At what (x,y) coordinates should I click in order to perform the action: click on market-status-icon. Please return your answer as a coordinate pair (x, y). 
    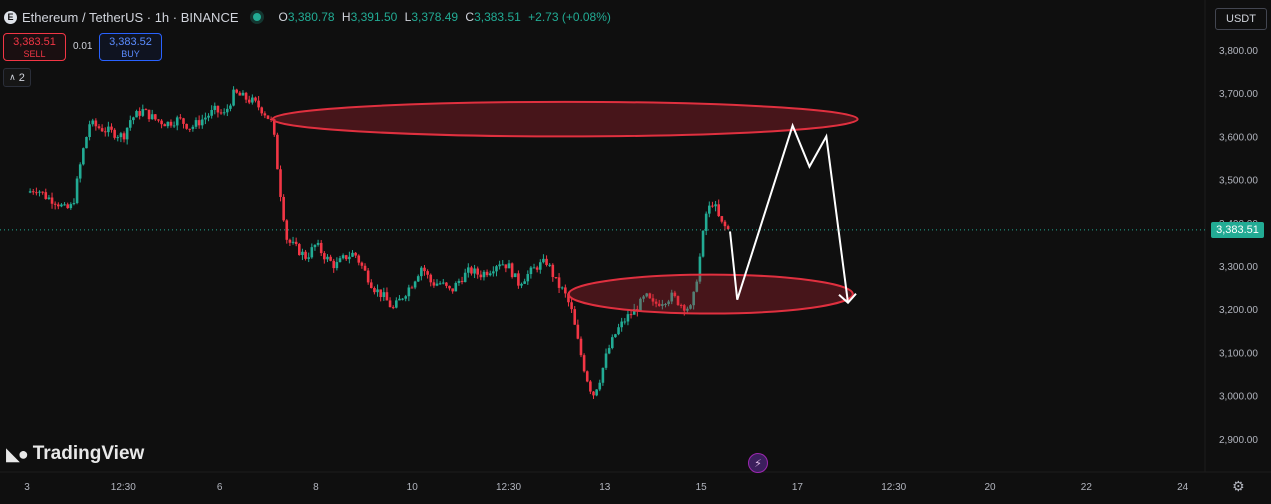
    Looking at the image, I should click on (256, 17).